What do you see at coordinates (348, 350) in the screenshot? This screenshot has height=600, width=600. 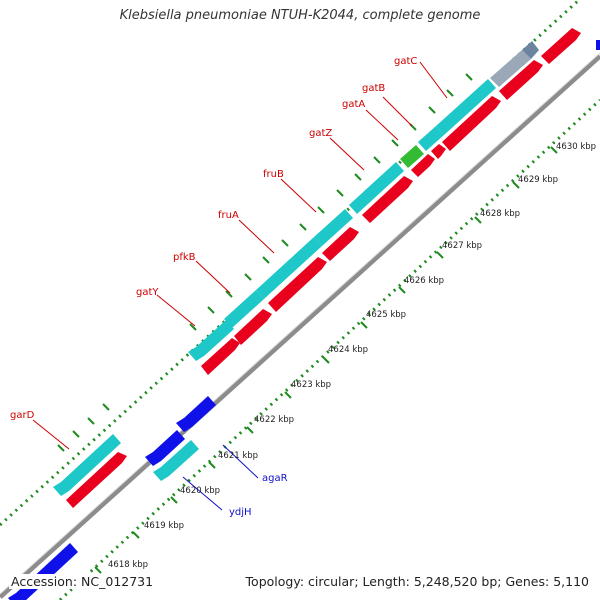 I see `scale-tick-label: 4624 kbp` at bounding box center [348, 350].